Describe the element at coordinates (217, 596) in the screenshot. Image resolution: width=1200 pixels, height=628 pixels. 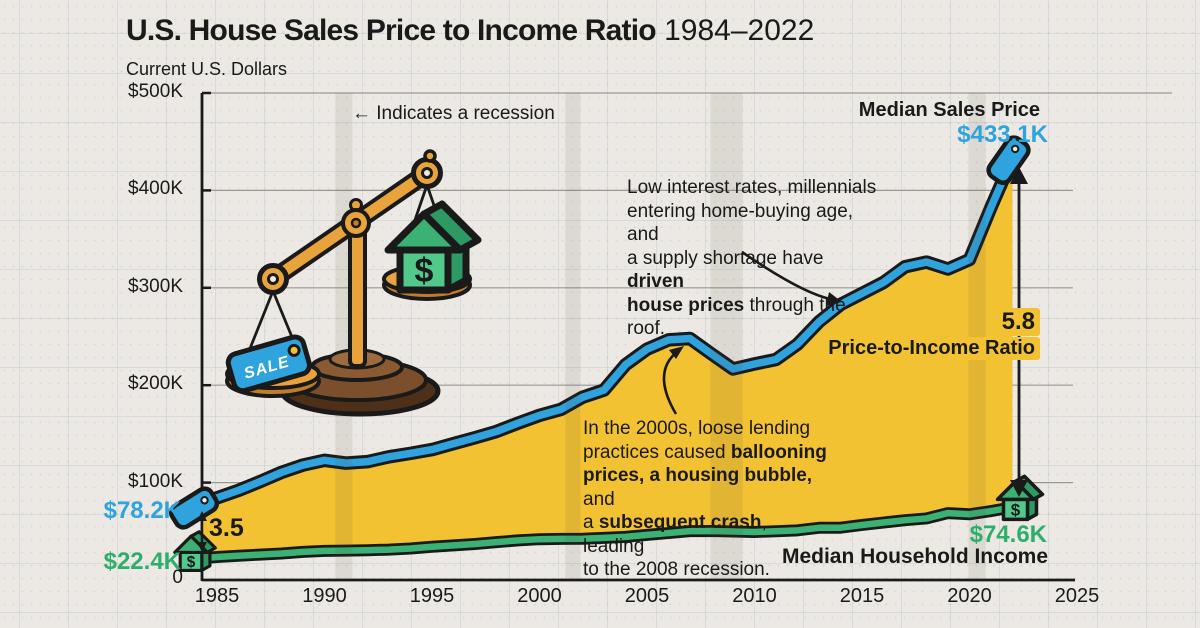
I see `x-axis-tick-label: 1985` at that location.